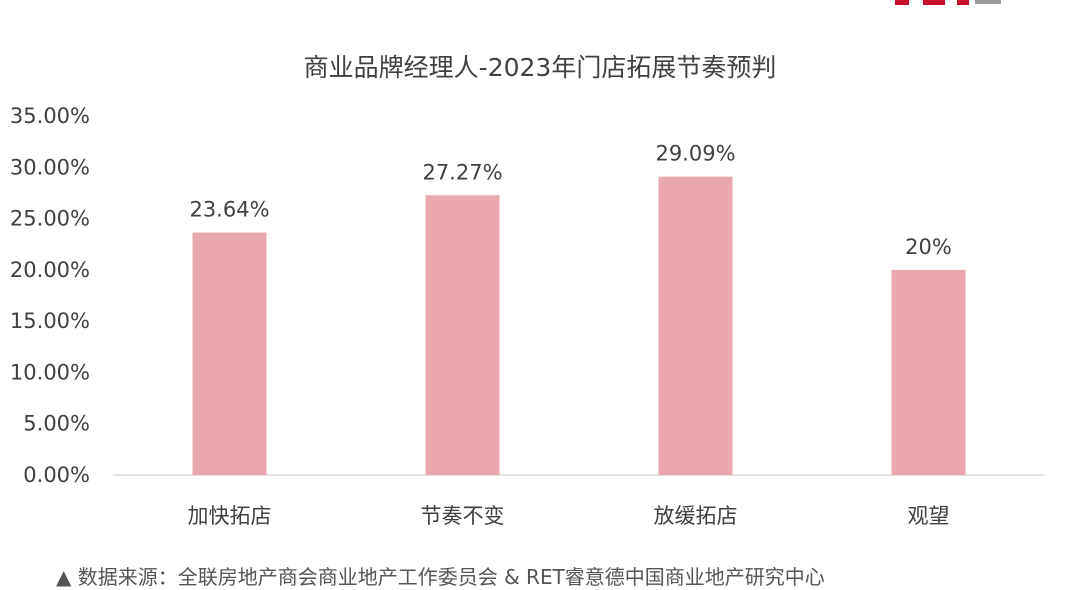 The image size is (1080, 590). What do you see at coordinates (569, 516) in the screenshot?
I see `category-labels: 加快拓店 节奏不变 放缓拓店 观望` at bounding box center [569, 516].